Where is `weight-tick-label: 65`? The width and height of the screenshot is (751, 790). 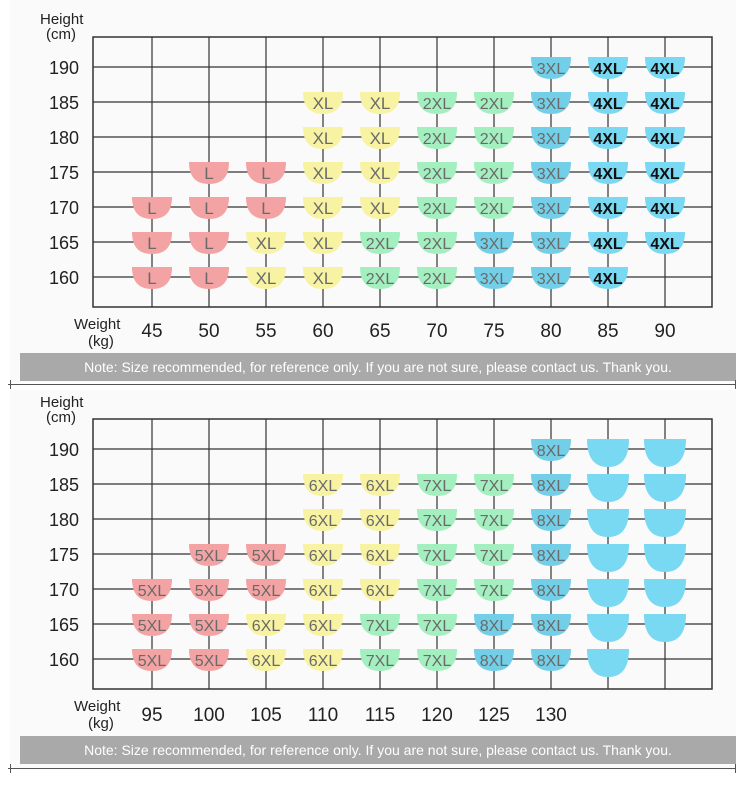 weight-tick-label: 65 is located at coordinates (379, 331).